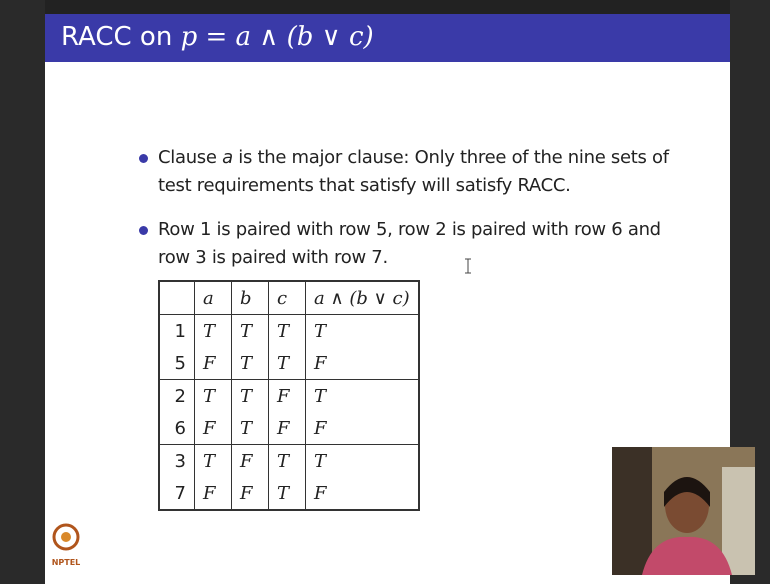  I want to click on header-cell: a, so click(213, 298).